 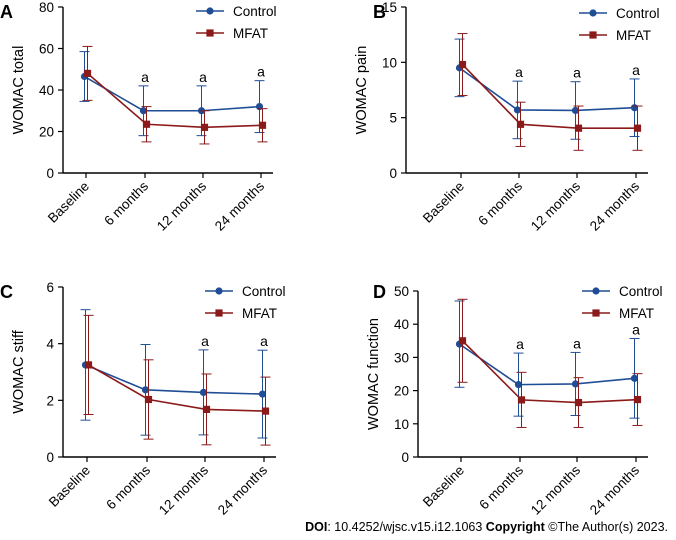 I want to click on y-axis-title: WOMAC function, so click(x=374, y=374).